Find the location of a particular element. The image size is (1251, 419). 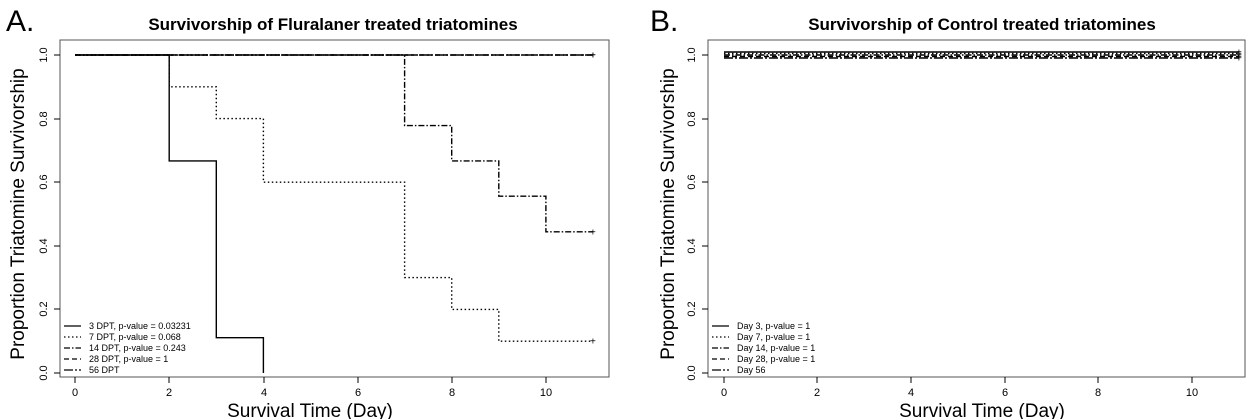

legend-label: 14 DPT, p-value = 0.243 is located at coordinates (137, 348).